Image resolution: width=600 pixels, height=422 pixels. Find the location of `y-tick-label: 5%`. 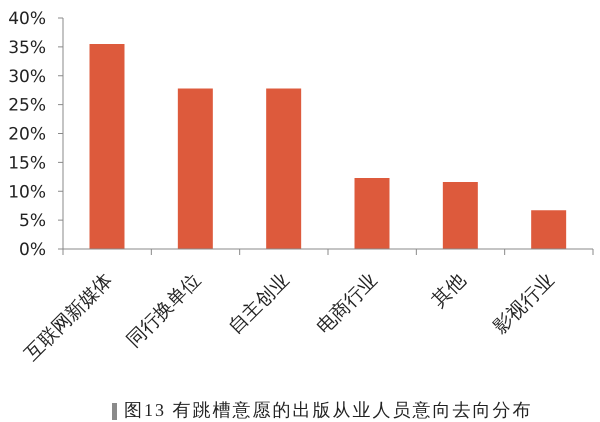

y-tick-label: 5% is located at coordinates (32, 221).